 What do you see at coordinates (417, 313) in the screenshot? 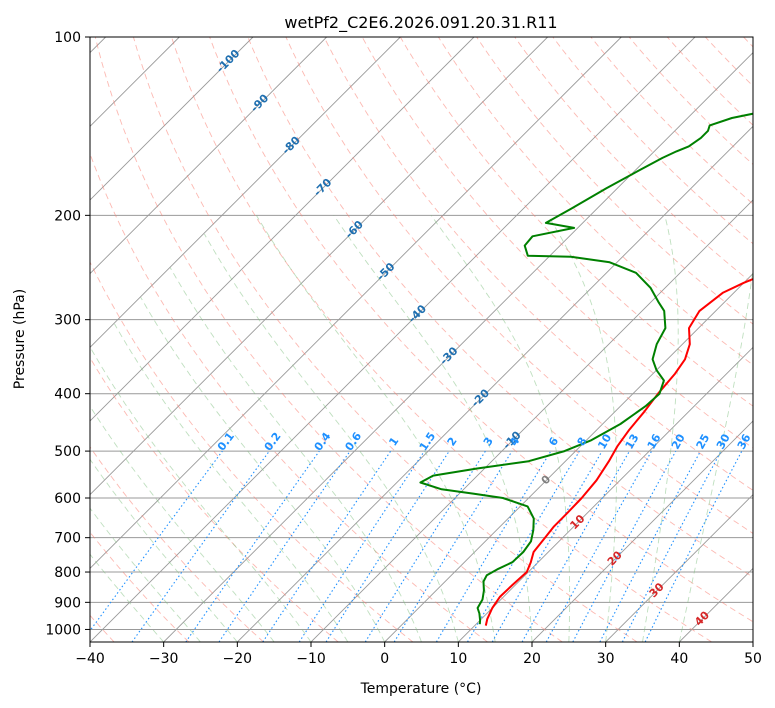
I see `isotherm-label: -40` at bounding box center [417, 313].